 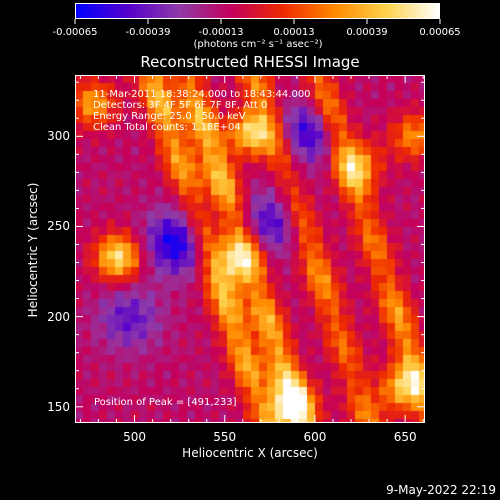 What do you see at coordinates (221, 32) in the screenshot?
I see `colorbar-tick-label: -0.00013` at bounding box center [221, 32].